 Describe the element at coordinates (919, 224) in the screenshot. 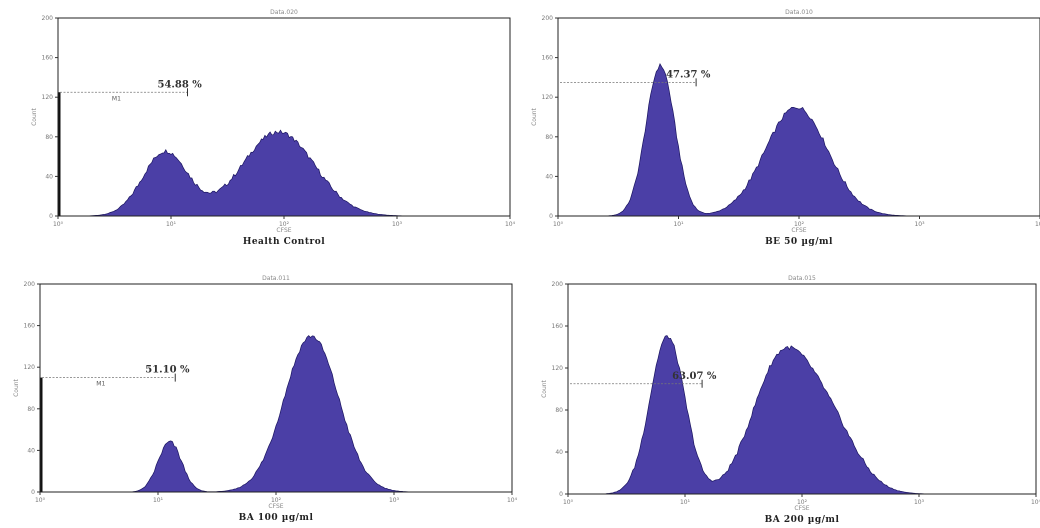

I see `x-tick-label-2-3: 10³` at that location.